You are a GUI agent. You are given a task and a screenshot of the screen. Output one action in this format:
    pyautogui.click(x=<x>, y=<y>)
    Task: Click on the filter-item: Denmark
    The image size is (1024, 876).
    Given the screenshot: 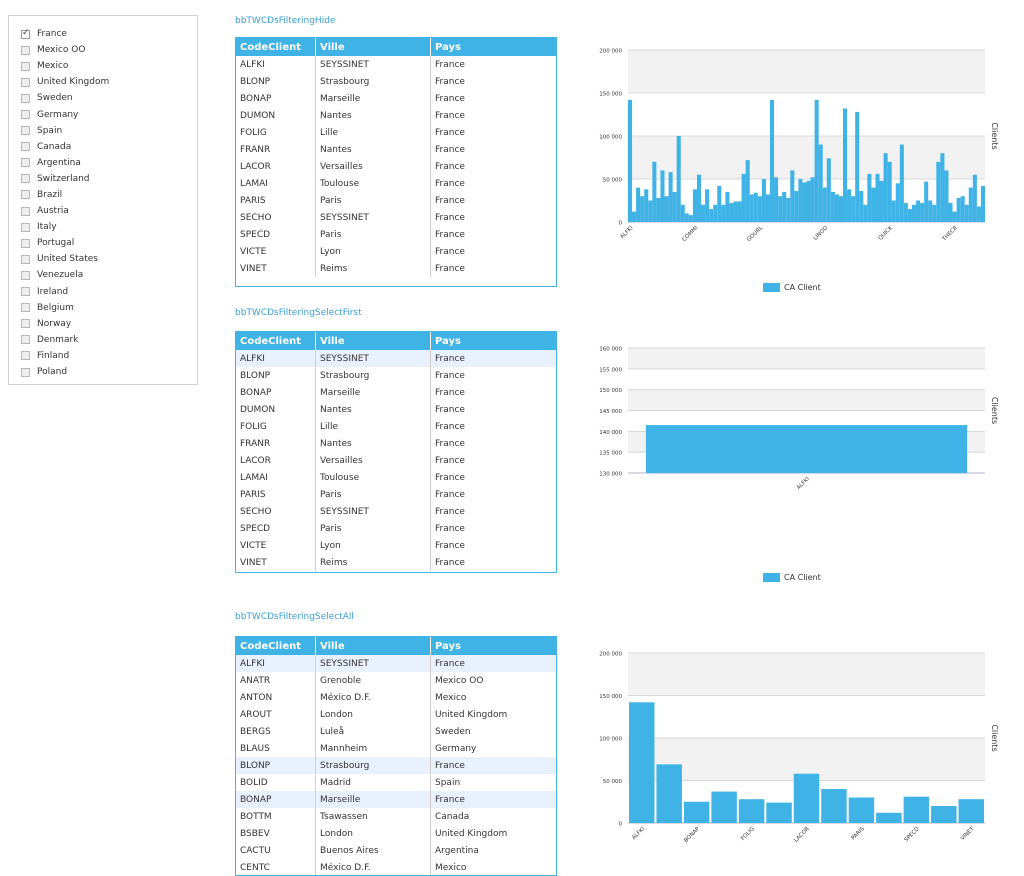 What is the action you would take?
    pyautogui.click(x=109, y=340)
    